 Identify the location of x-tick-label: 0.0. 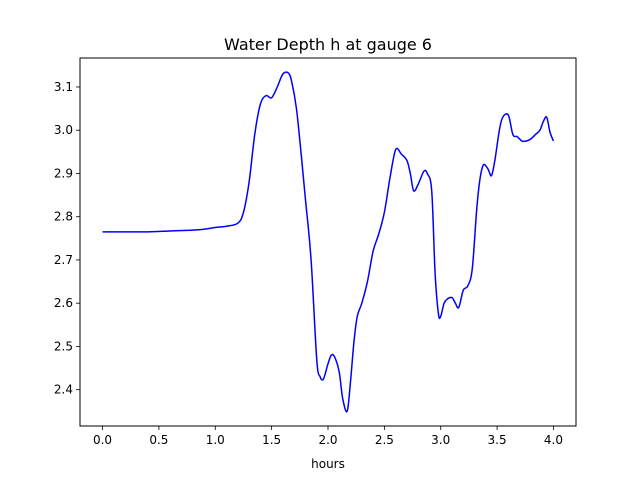
(102, 440).